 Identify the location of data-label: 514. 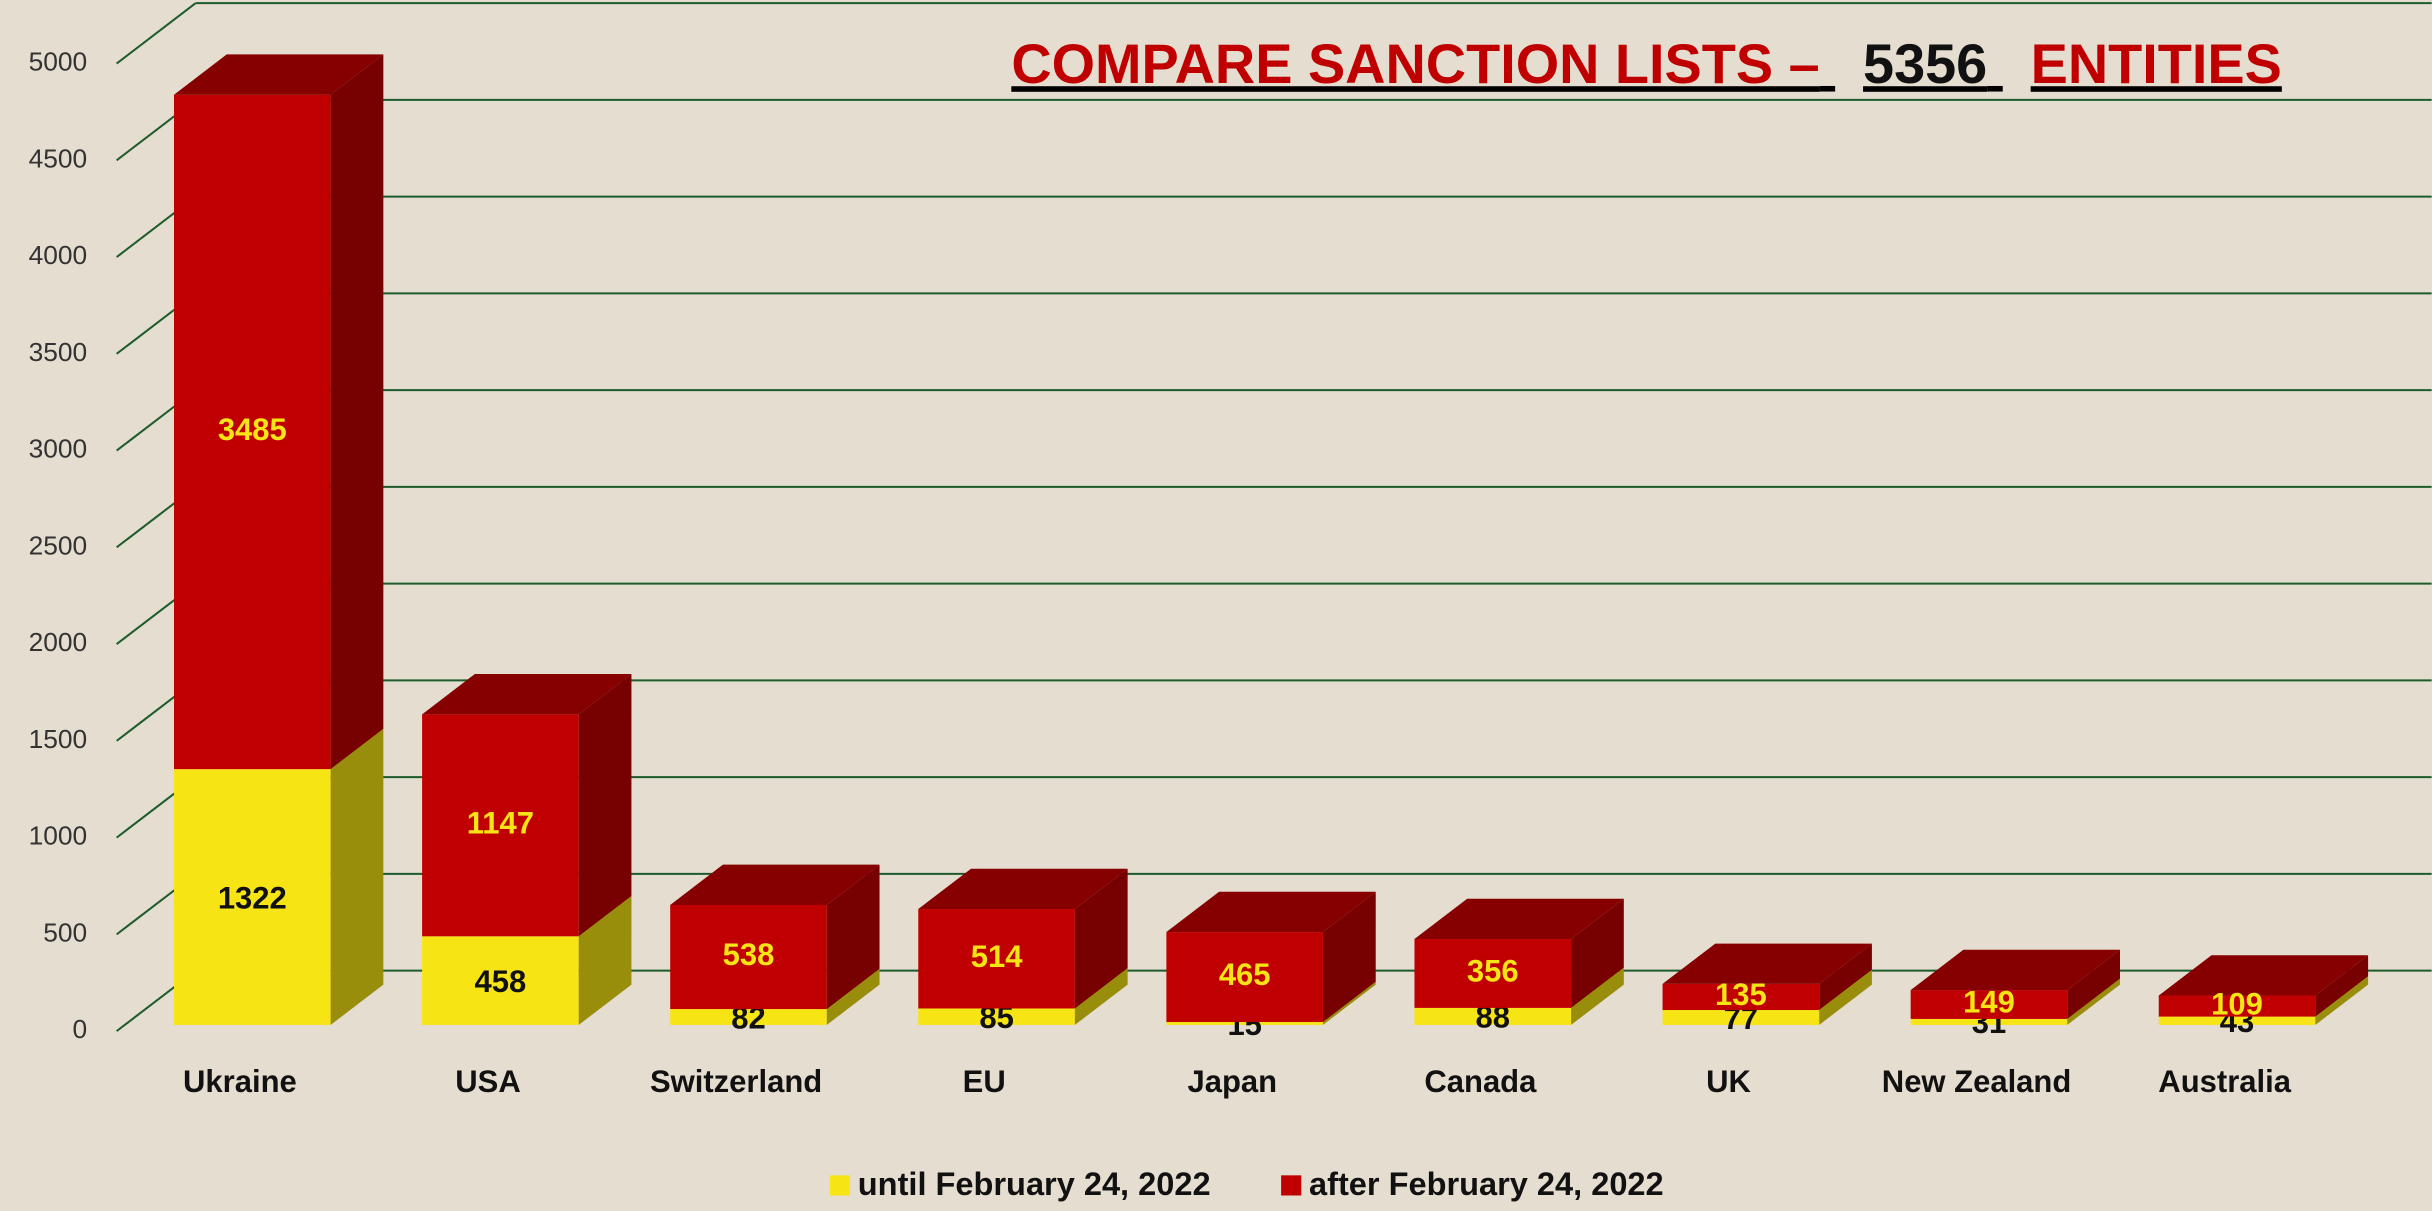
(997, 956).